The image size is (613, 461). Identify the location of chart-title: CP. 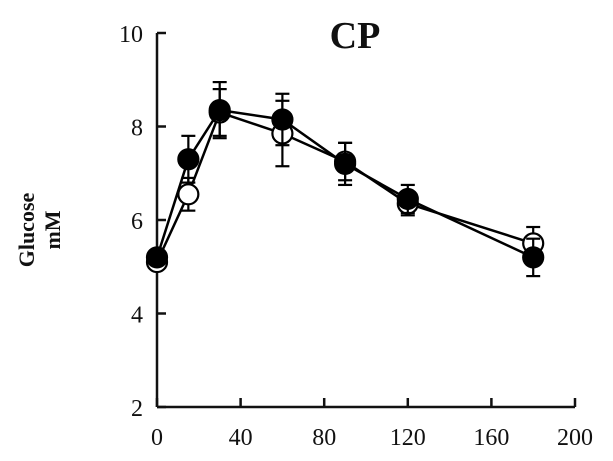
(355, 36).